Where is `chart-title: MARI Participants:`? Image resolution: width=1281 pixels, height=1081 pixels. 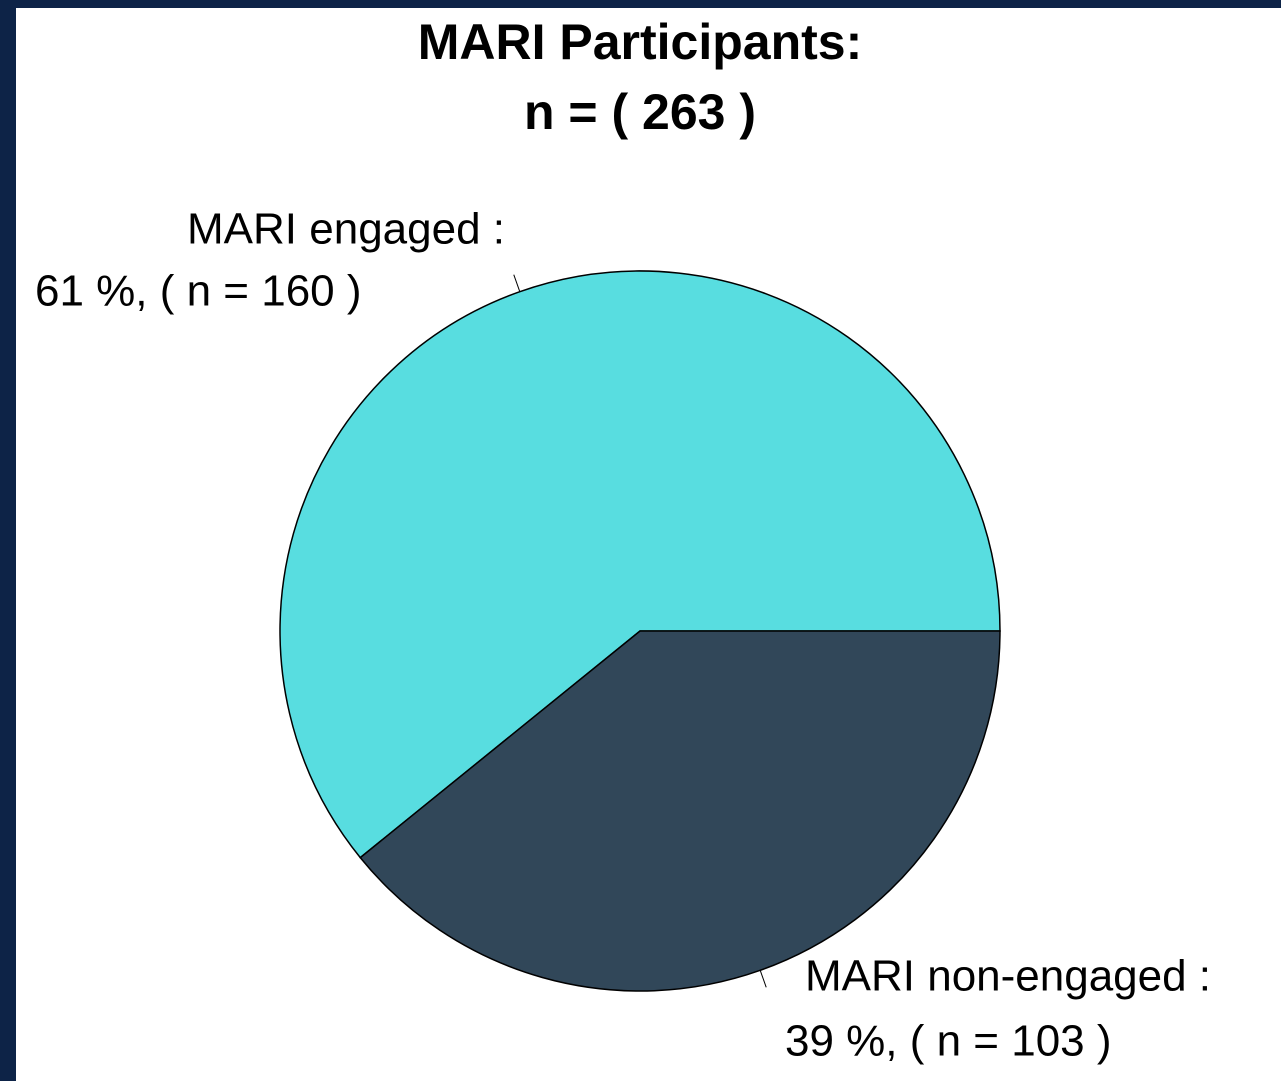
chart-title: MARI Participants: is located at coordinates (640, 42).